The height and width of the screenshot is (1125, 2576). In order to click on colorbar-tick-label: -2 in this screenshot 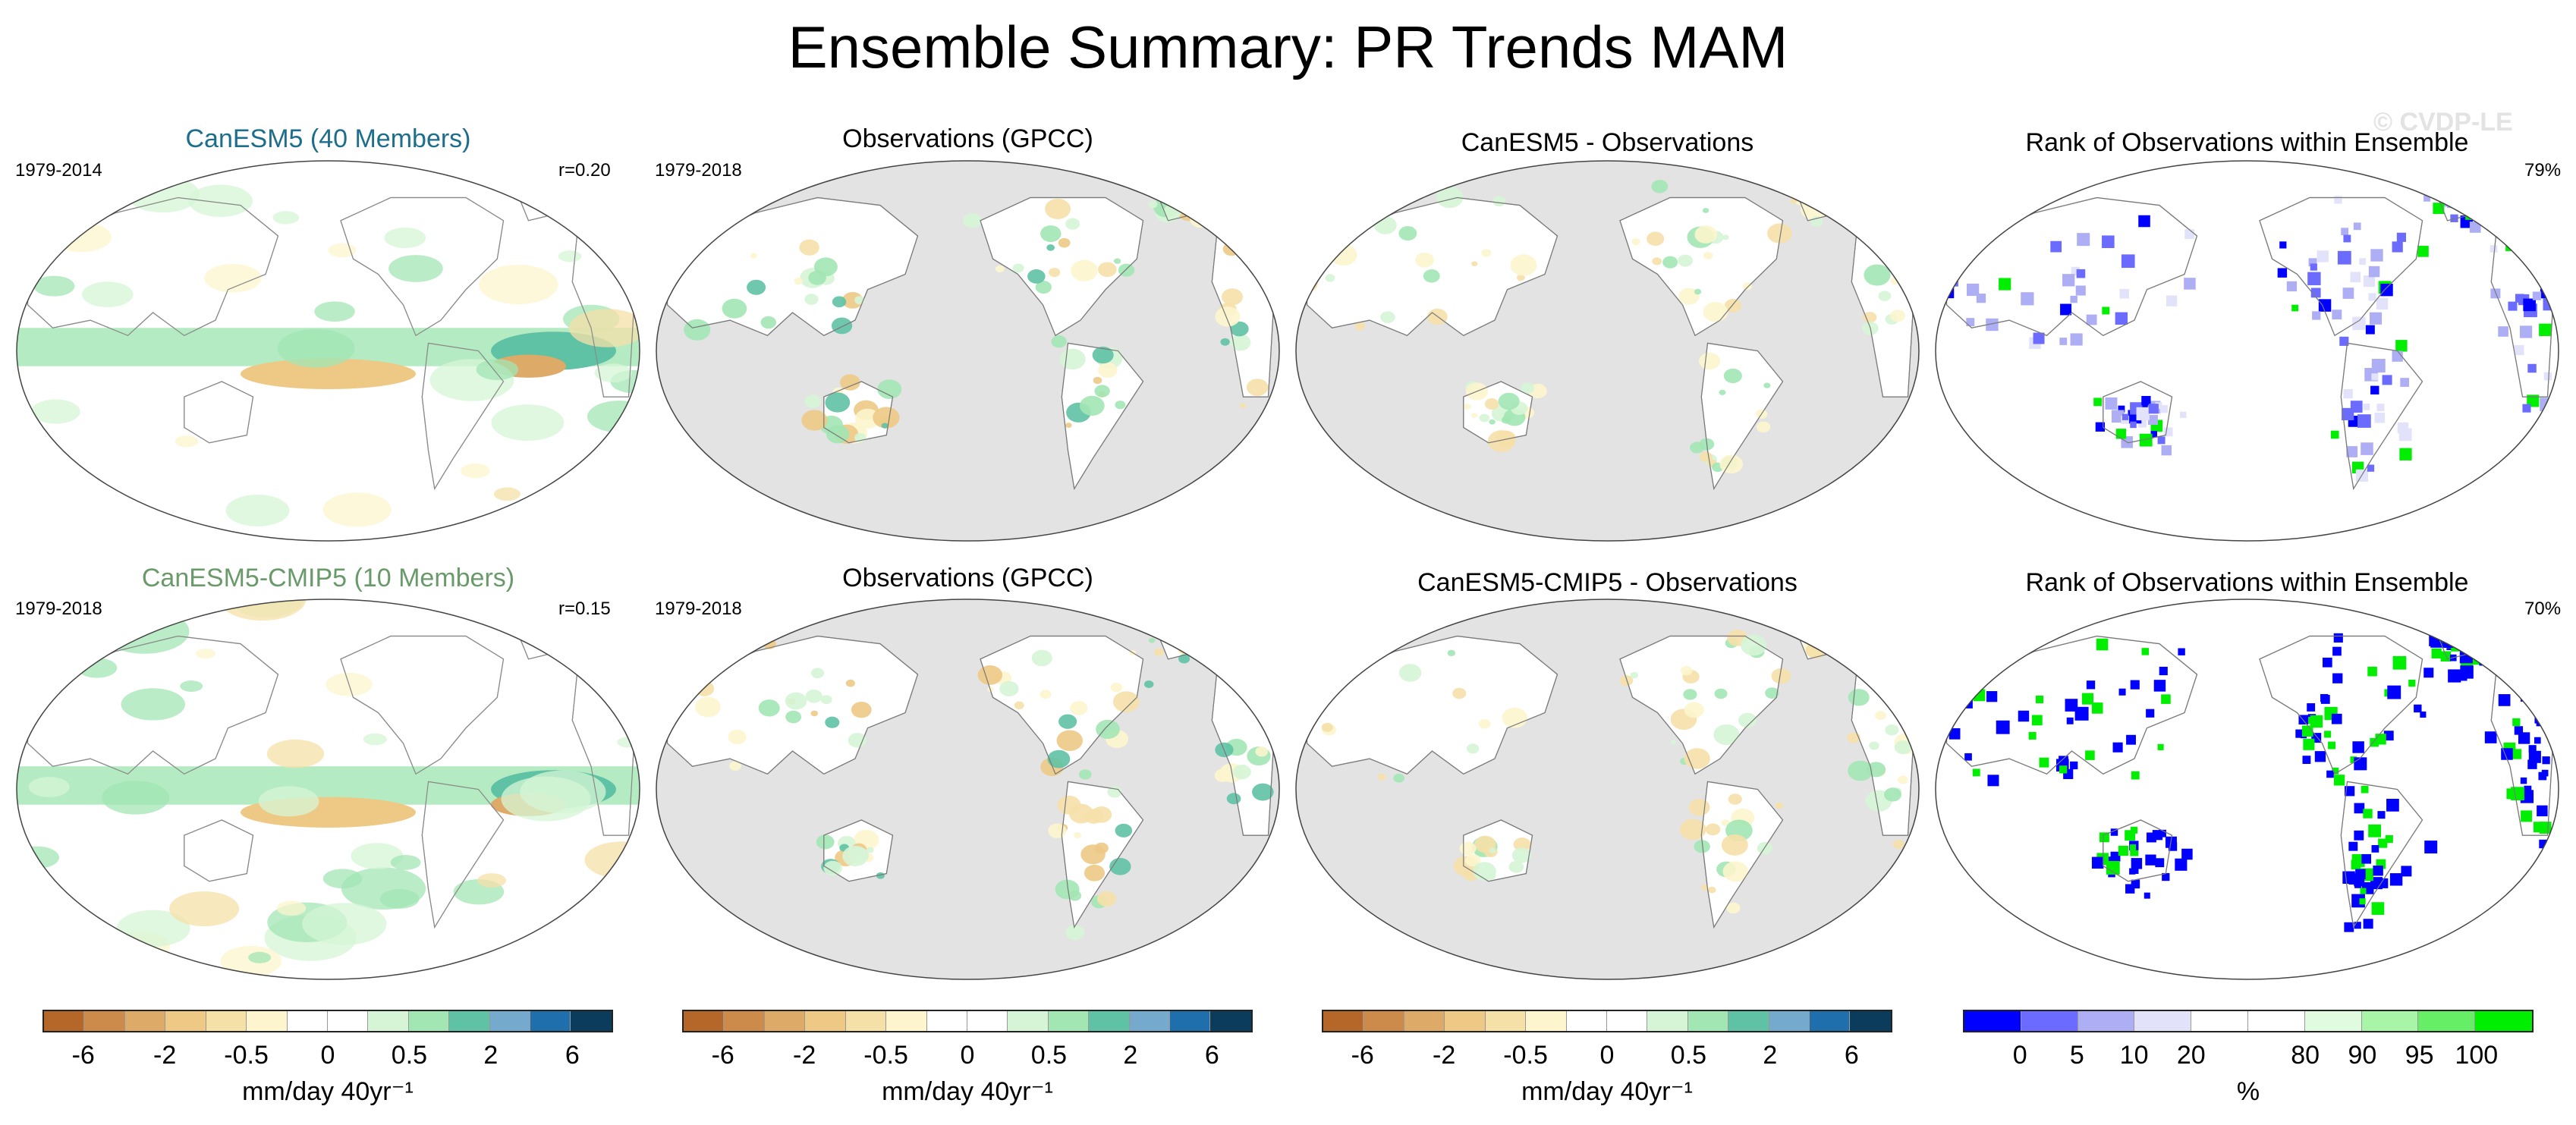, I will do `click(804, 1055)`.